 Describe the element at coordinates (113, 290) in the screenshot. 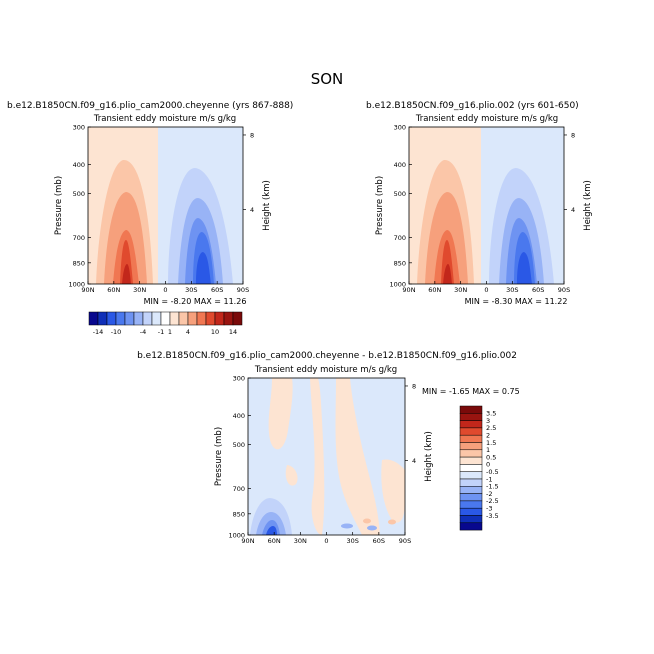

I see `panel-1-xtick-label: 60N` at that location.